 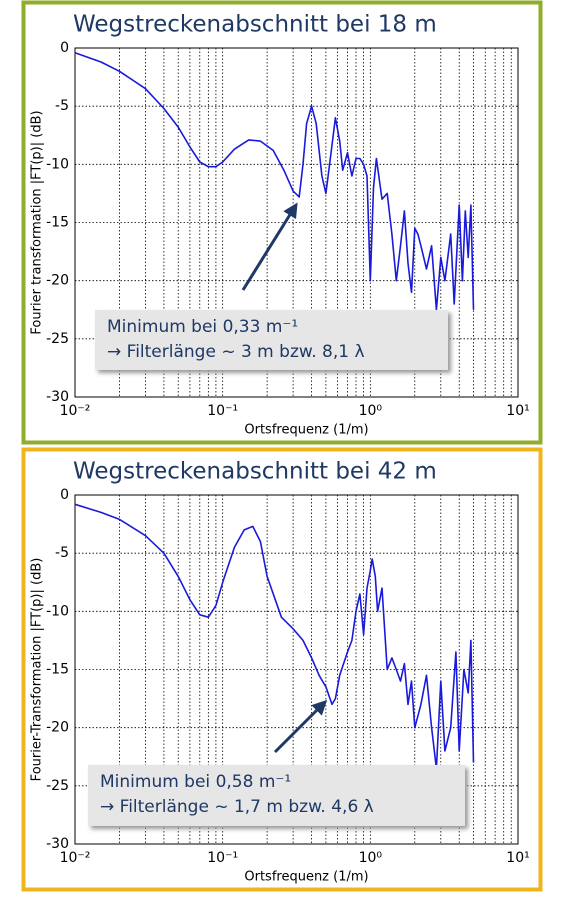 What do you see at coordinates (236, 352) in the screenshot?
I see `annotation-text: → Filterlänge ~ 3 m bzw. 8,1 λ` at bounding box center [236, 352].